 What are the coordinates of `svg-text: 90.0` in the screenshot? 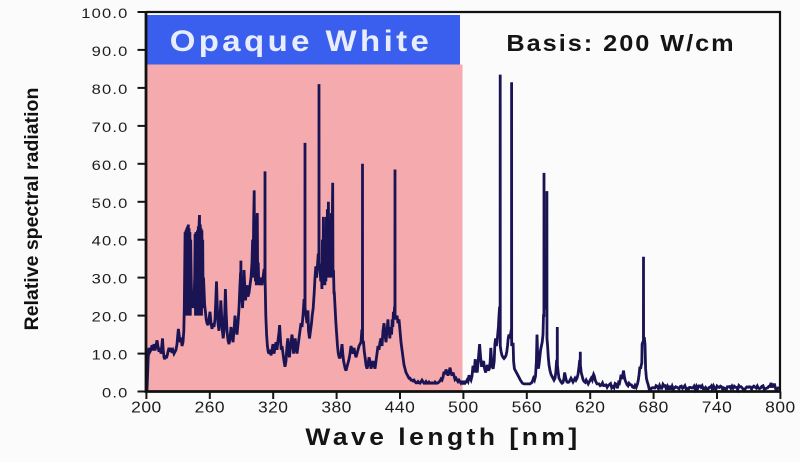 It's located at (110, 52).